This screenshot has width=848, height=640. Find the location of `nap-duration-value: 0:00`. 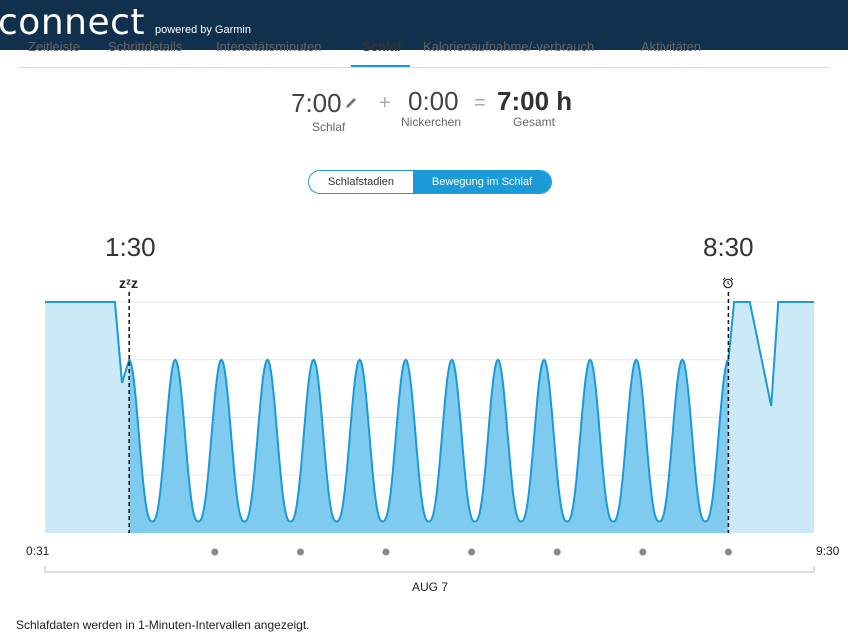

nap-duration-value: 0:00 is located at coordinates (433, 101).